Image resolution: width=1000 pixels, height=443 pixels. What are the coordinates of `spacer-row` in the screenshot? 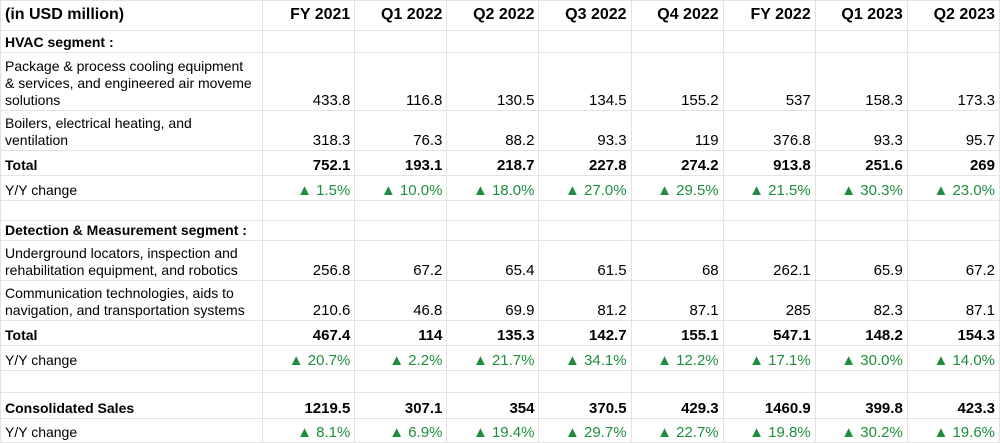 It's located at (500, 210).